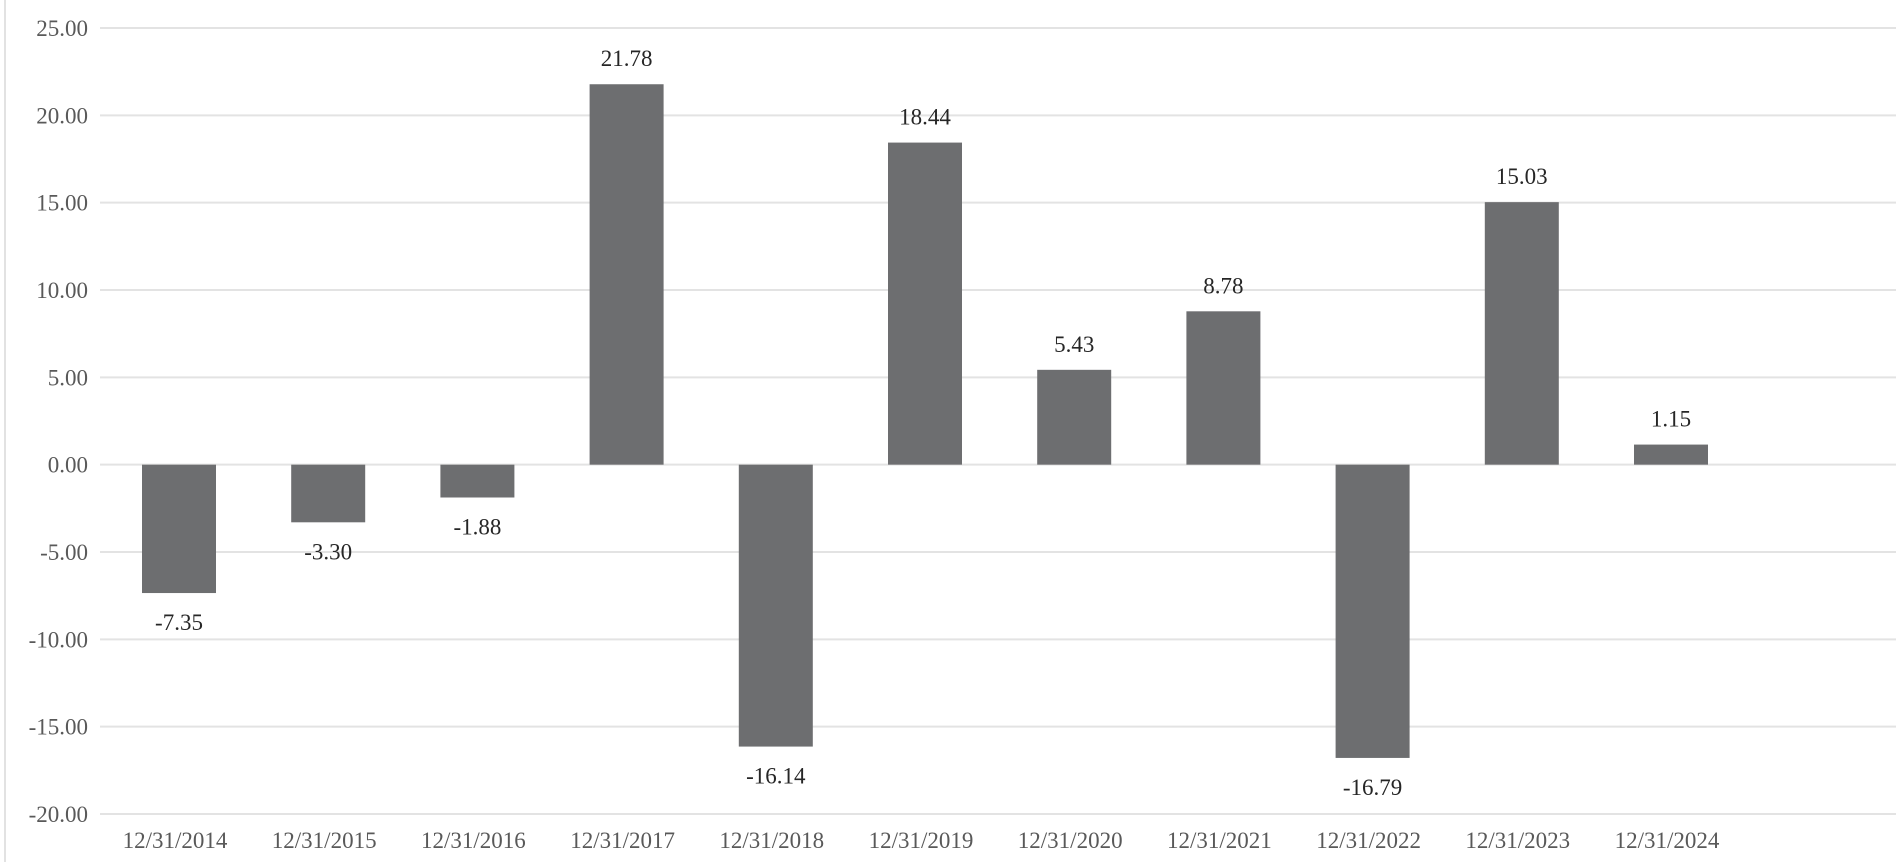  Describe the element at coordinates (1667, 840) in the screenshot. I see `x-tick-label: 12/31/2024` at that location.